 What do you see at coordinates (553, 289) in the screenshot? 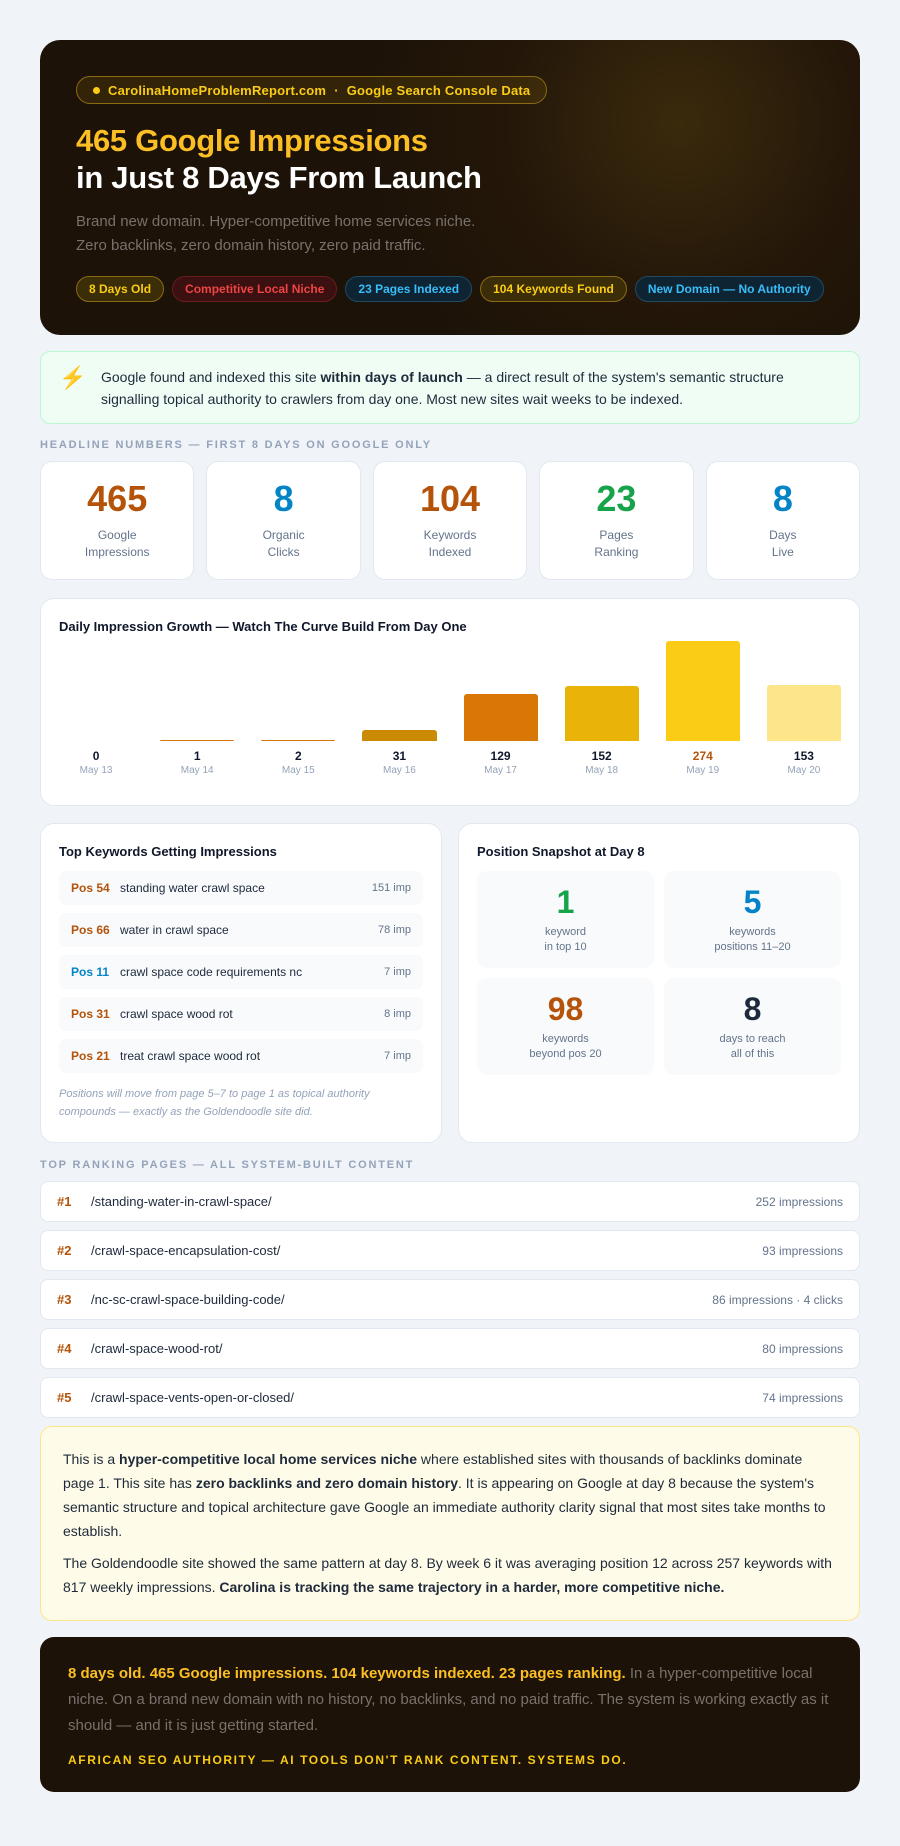
I see `tag-badge: 104 Keywords Found` at bounding box center [553, 289].